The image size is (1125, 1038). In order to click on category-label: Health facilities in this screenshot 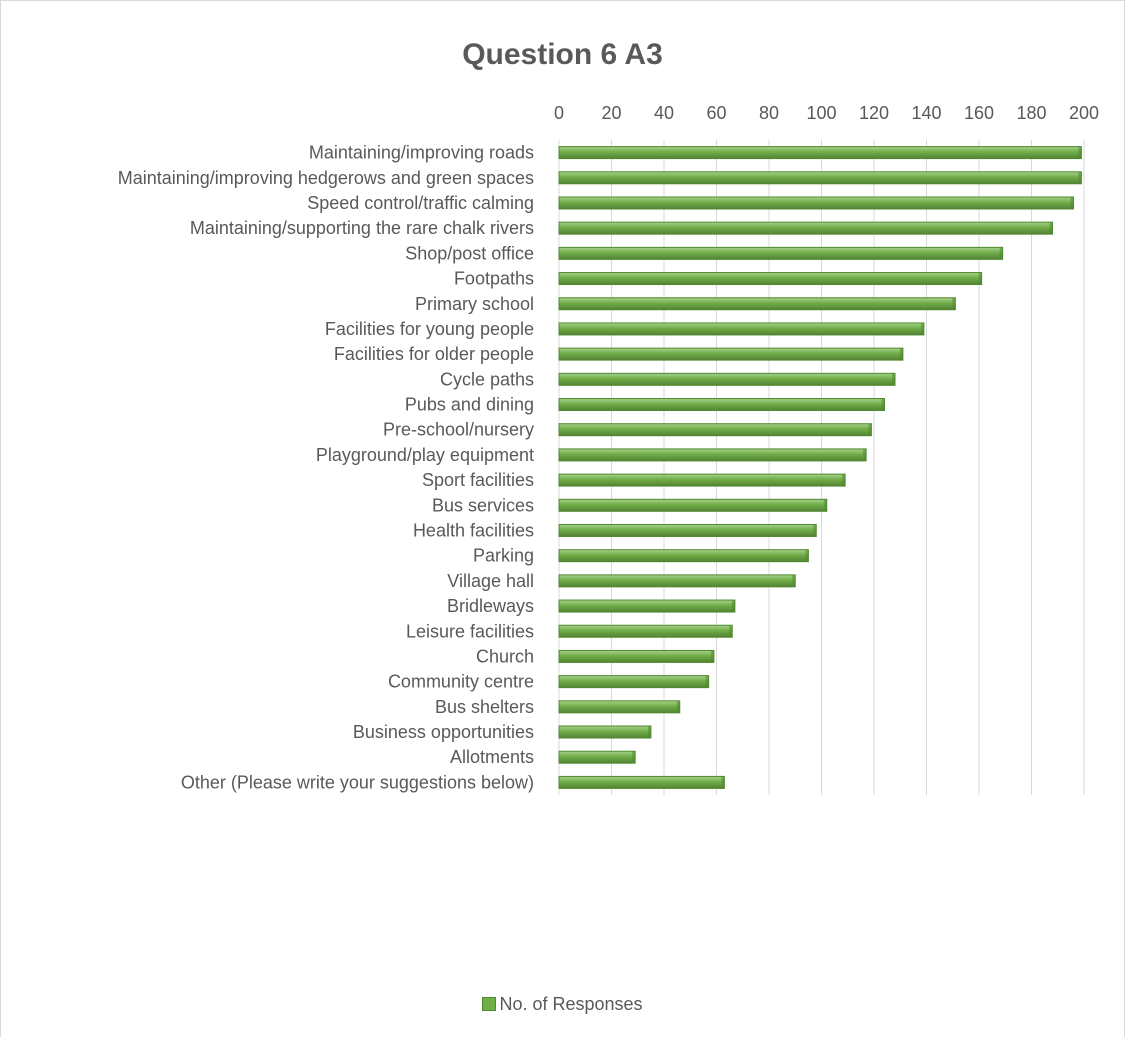, I will do `click(473, 530)`.